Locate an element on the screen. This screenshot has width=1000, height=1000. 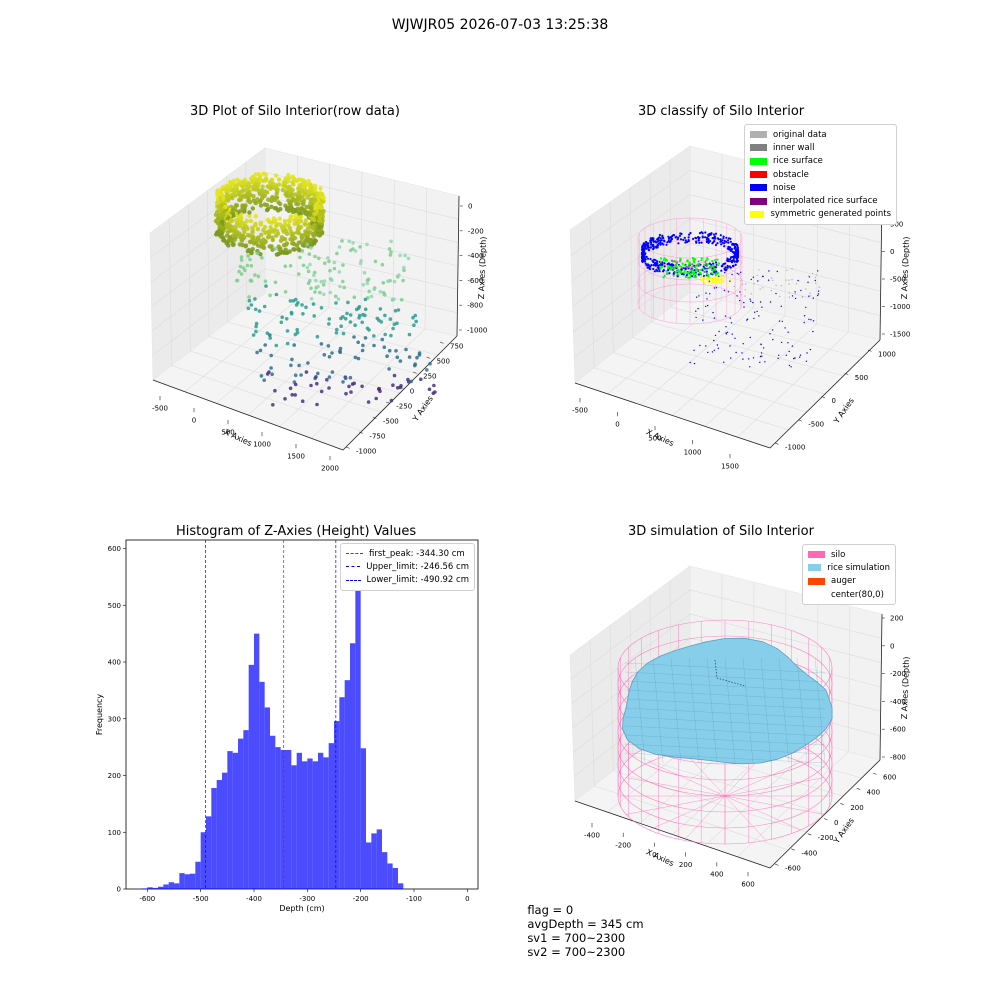
sim-x-axis-label: X Axies is located at coordinates (660, 857).